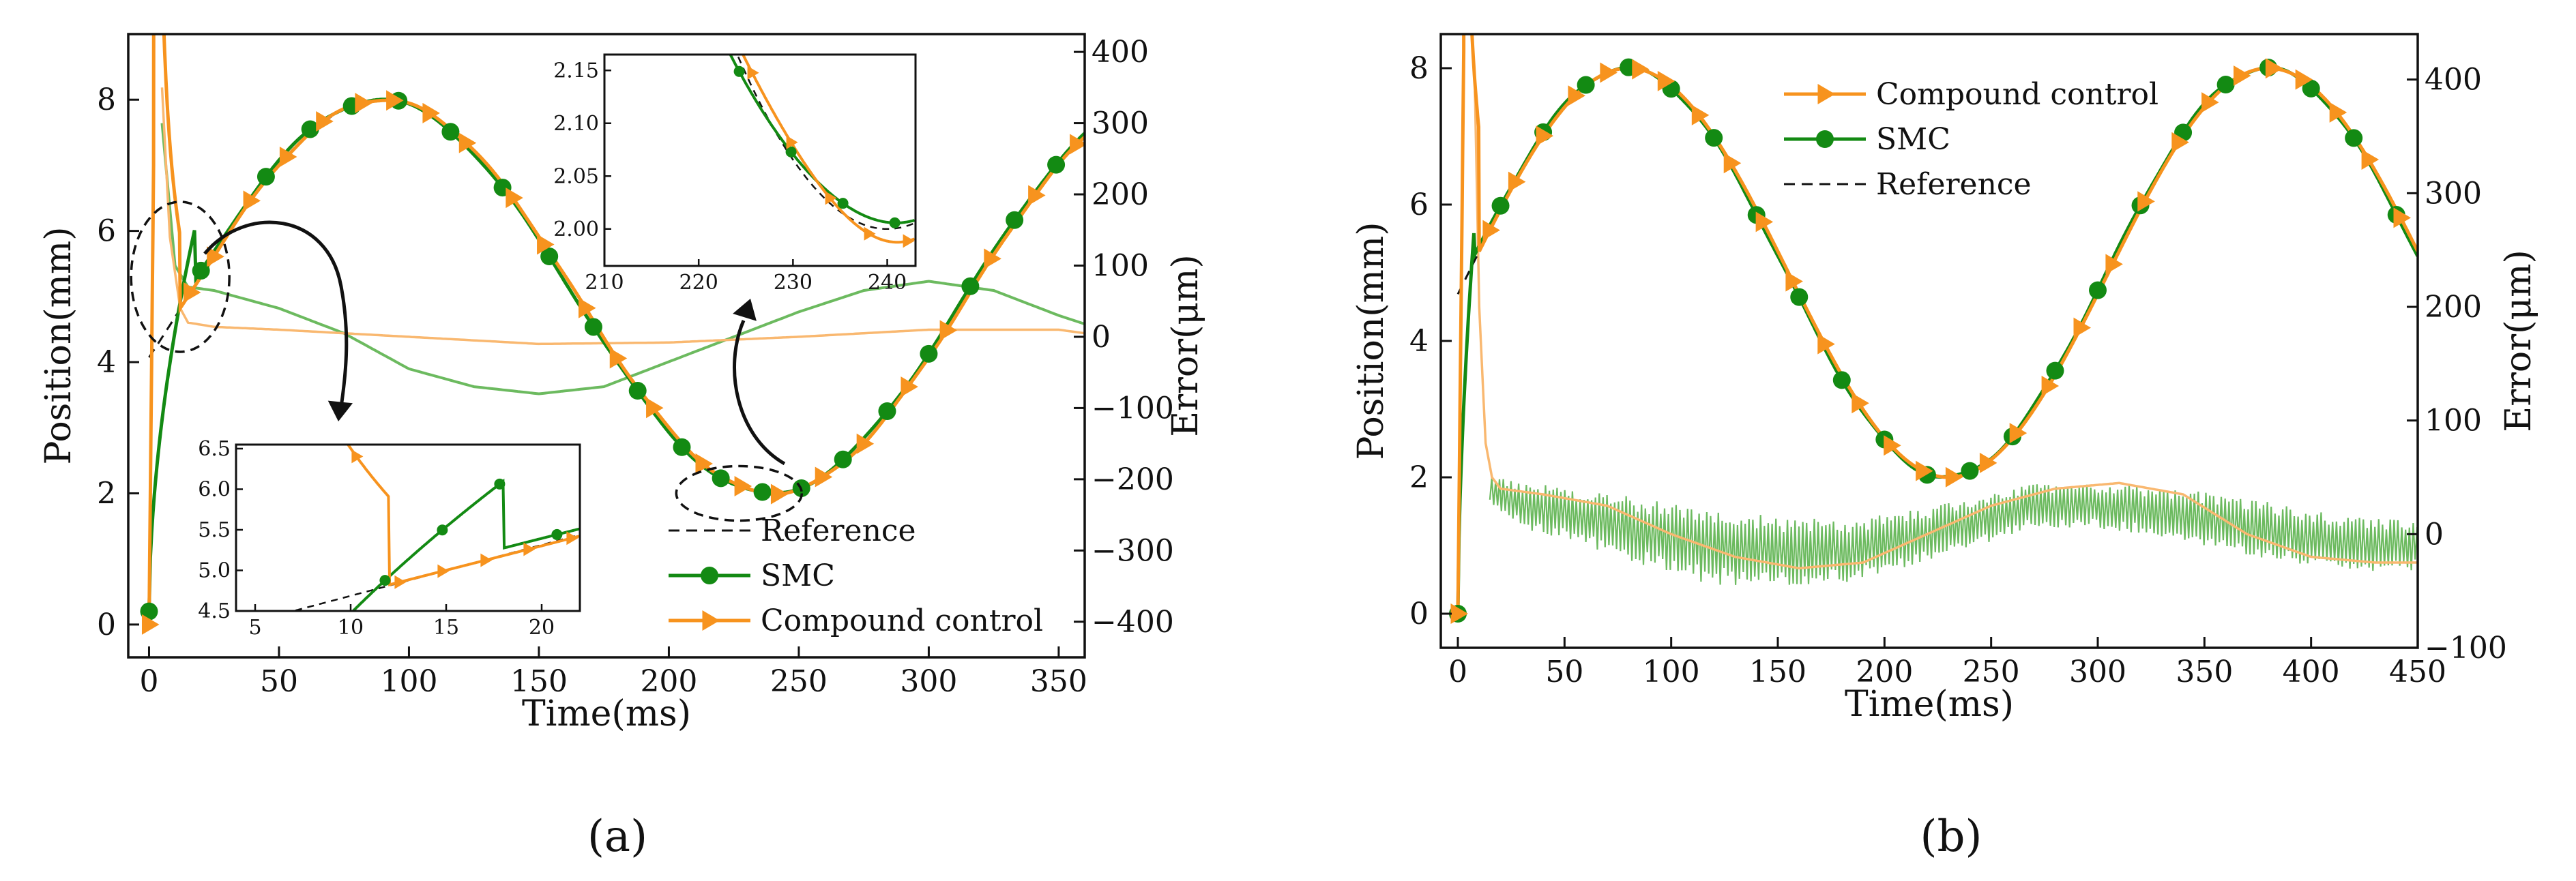 The width and height of the screenshot is (2576, 881). I want to click on legend-label-b-2: Reference, so click(1954, 185).